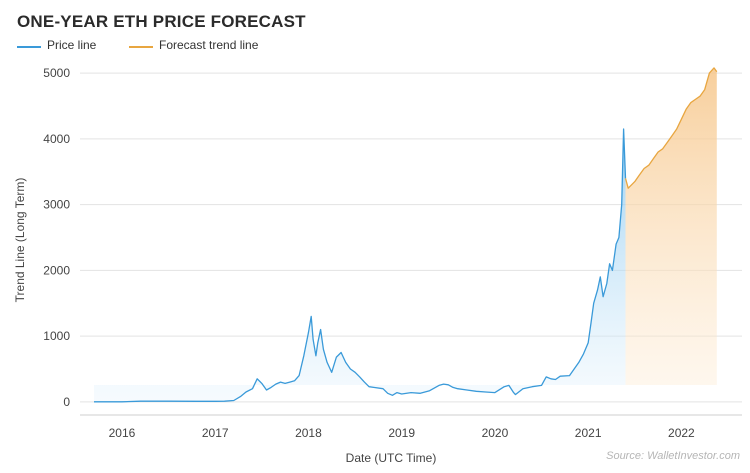 The width and height of the screenshot is (750, 473). What do you see at coordinates (56, 205) in the screenshot?
I see `y-tick-label-3000: 3000` at bounding box center [56, 205].